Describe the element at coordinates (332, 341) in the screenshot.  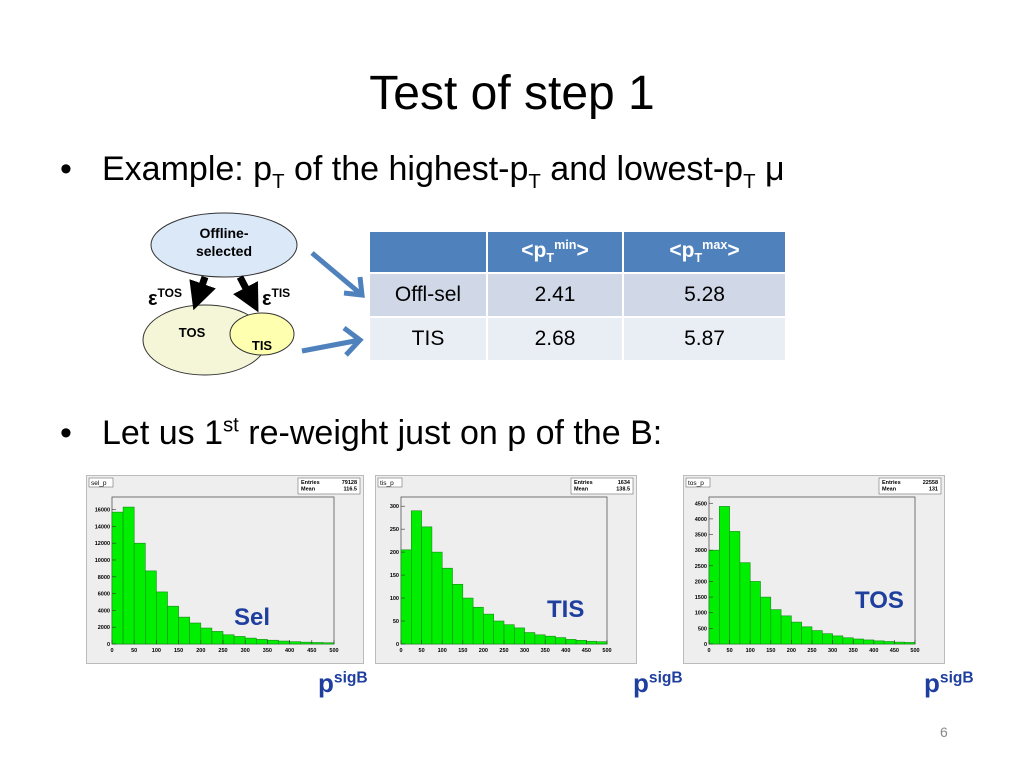
I see `arrow` at that location.